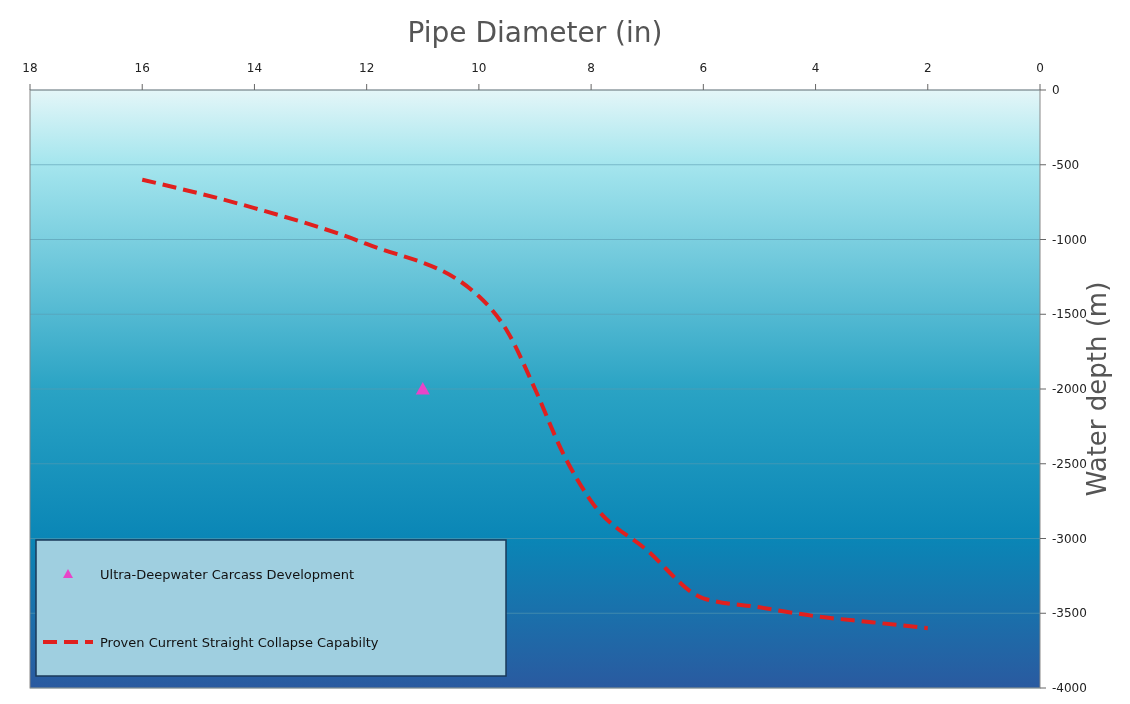 The image size is (1130, 704). What do you see at coordinates (591, 68) in the screenshot?
I see `x-tick-label: 8` at bounding box center [591, 68].